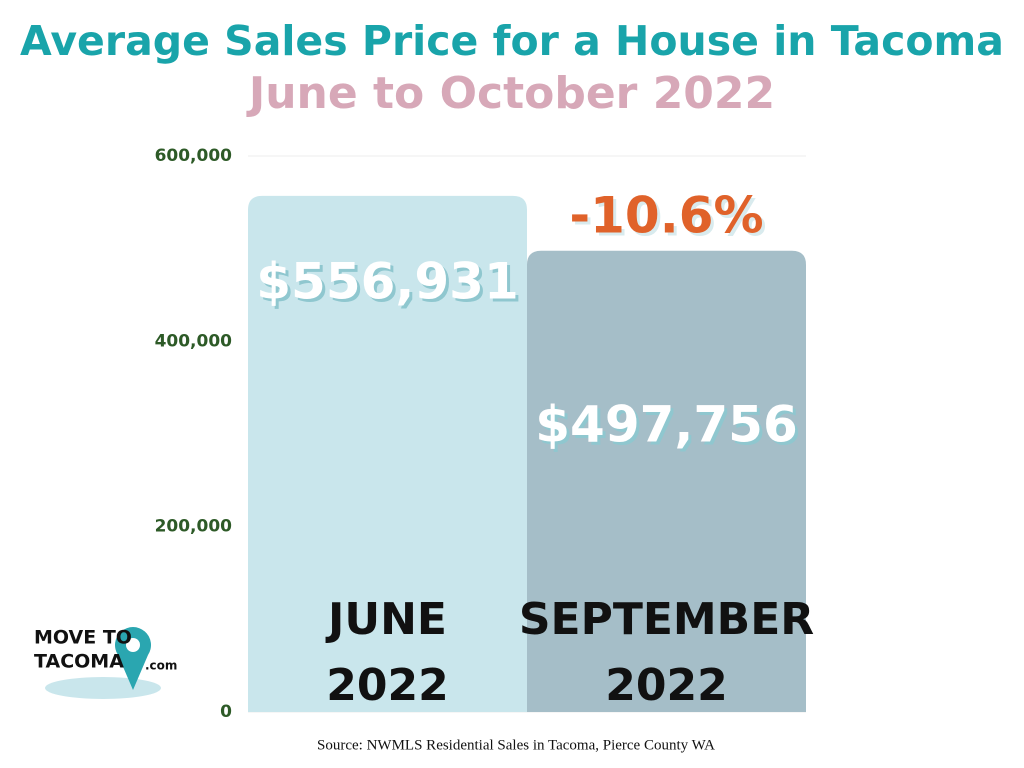 This screenshot has height=768, width=1024. What do you see at coordinates (194, 156) in the screenshot?
I see `y-tick-label: 600,000` at bounding box center [194, 156].